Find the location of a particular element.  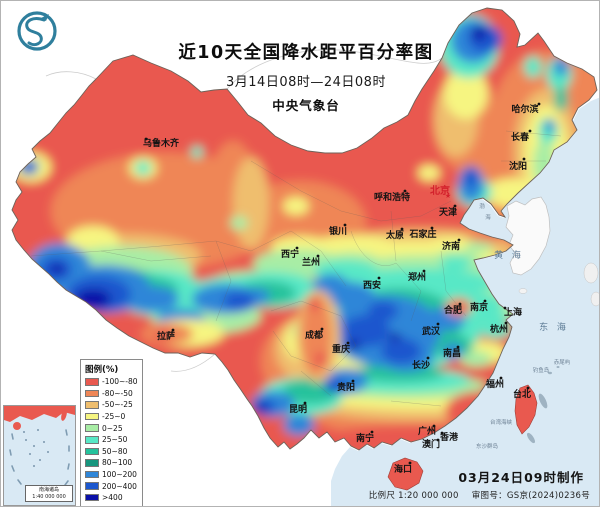

city-澳门: 澳门 is located at coordinates (431, 444).